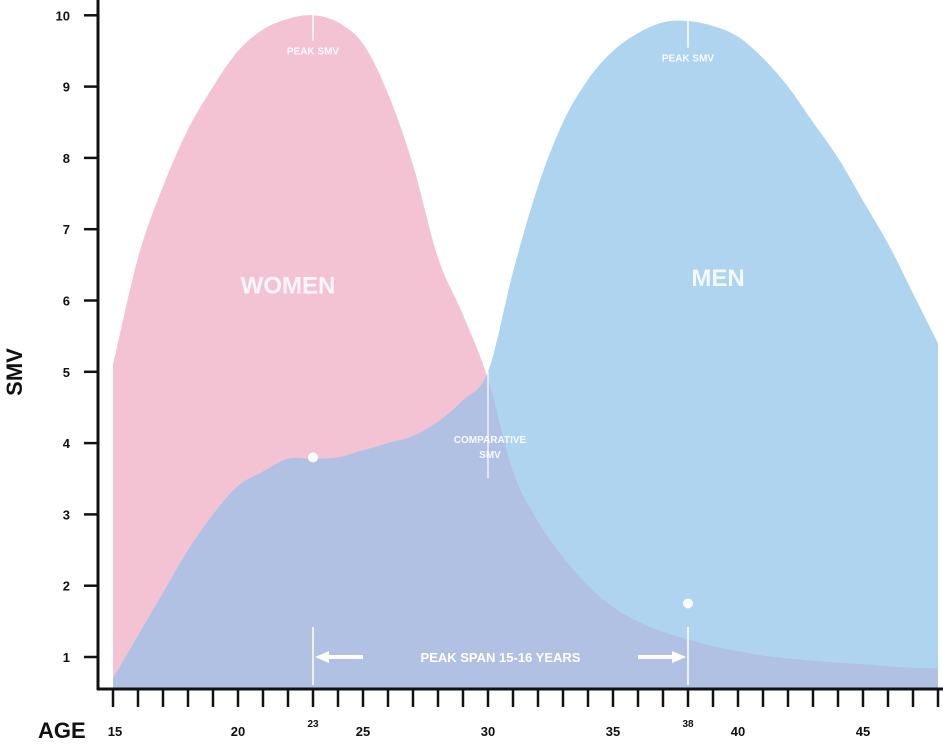  I want to click on series-label-men: MEN, so click(717, 278).